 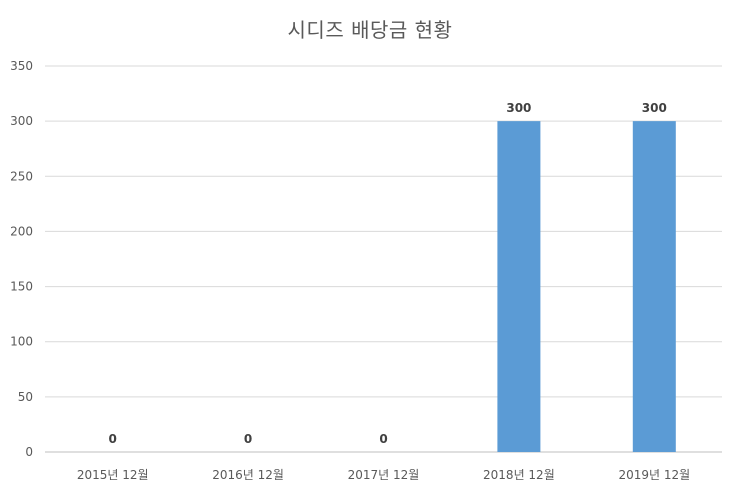 I want to click on x-tick-label: 2018년 12월, so click(x=519, y=475).